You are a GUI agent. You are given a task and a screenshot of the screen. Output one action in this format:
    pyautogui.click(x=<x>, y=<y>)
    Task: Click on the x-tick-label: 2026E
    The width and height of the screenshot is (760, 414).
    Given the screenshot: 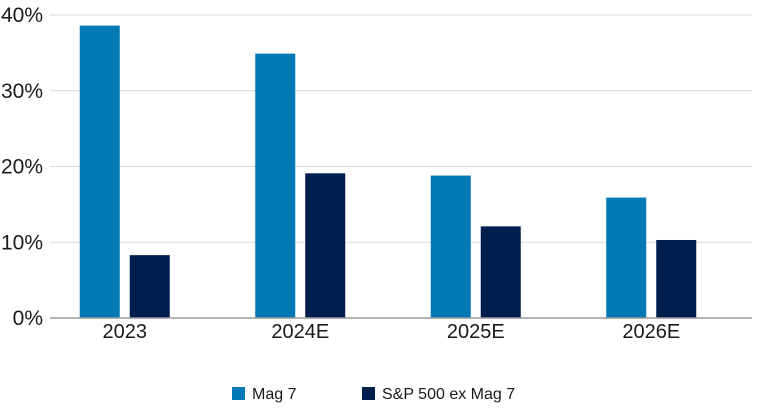 What is the action you would take?
    pyautogui.click(x=651, y=332)
    